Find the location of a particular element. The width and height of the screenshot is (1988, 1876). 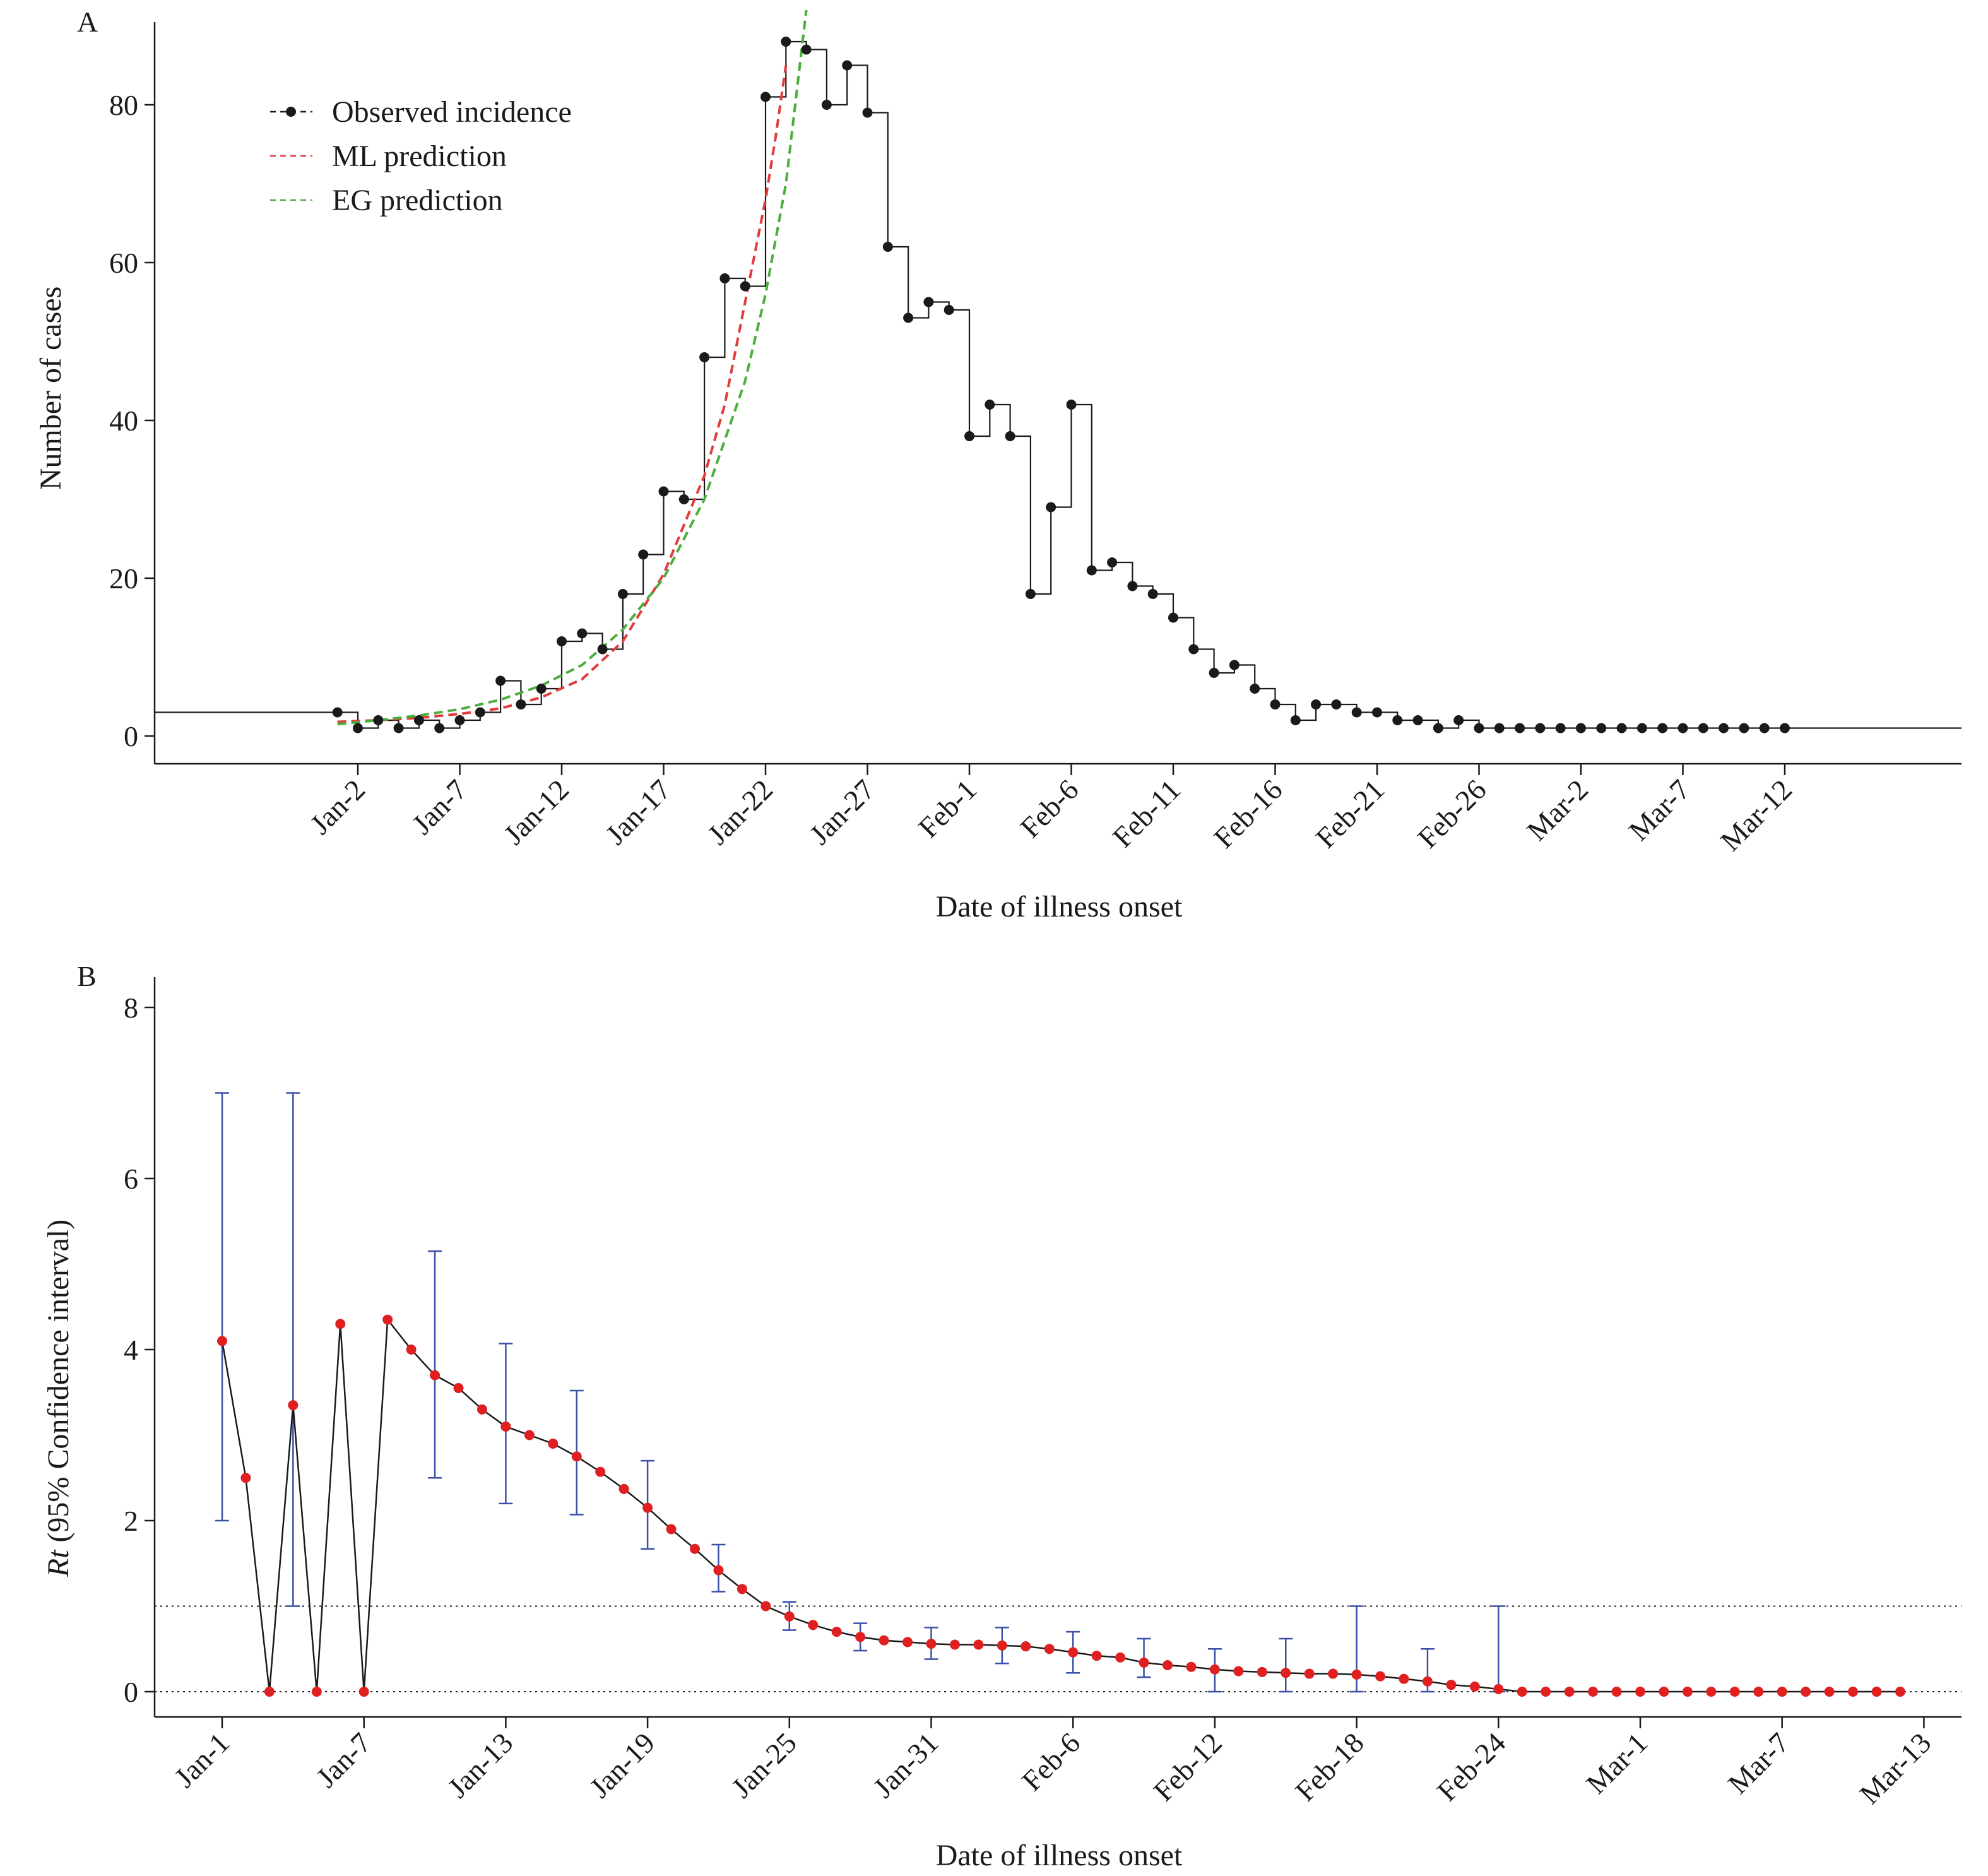

panel-a-y-tick-label: 20 is located at coordinates (124, 579).